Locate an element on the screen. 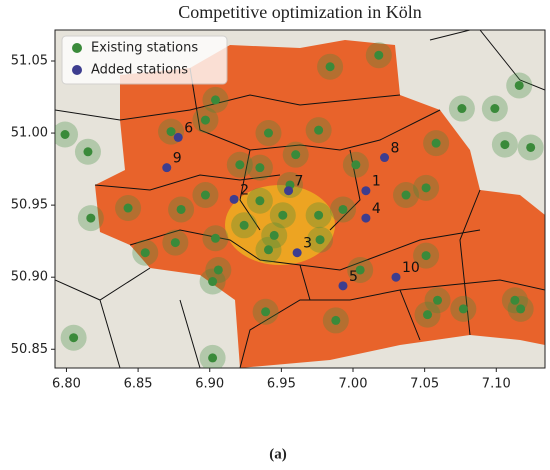 This screenshot has width=550, height=470. station-number: 10 is located at coordinates (411, 268).